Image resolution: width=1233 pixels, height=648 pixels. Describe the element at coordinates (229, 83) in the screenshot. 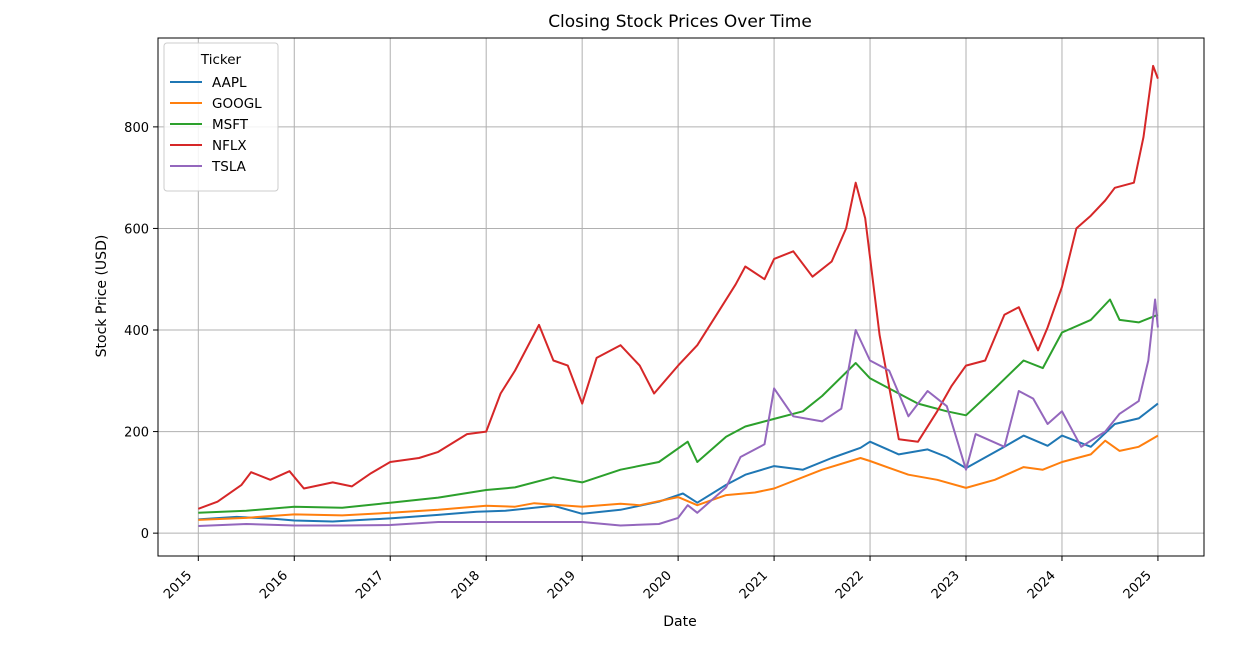

I see `legend-label-aapl: AAPL` at that location.